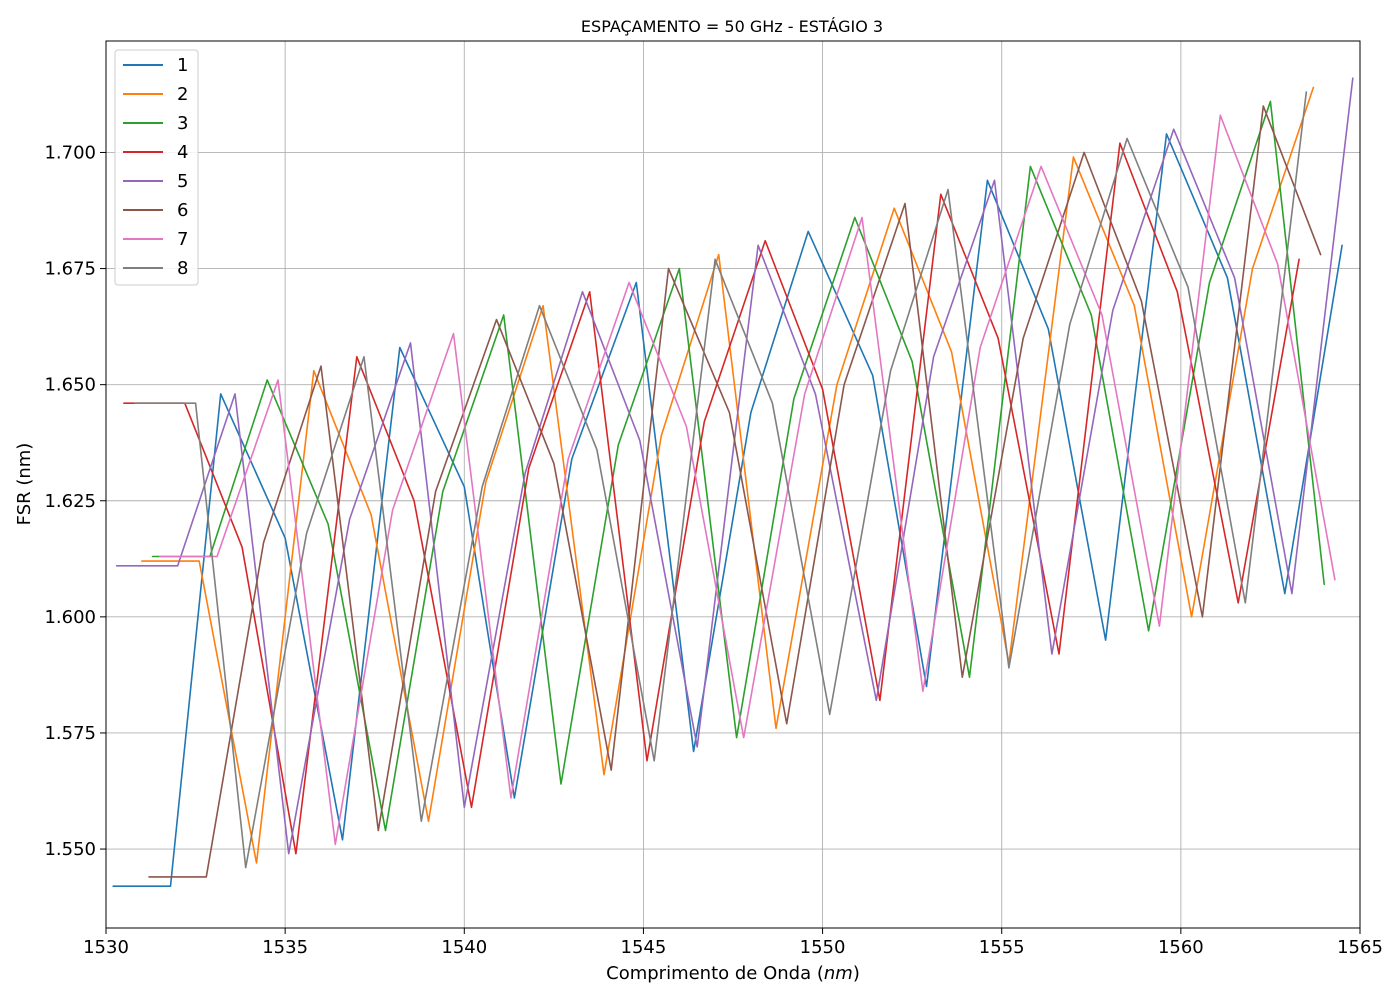  What do you see at coordinates (1002, 947) in the screenshot?
I see `x-tick-label: 1555` at bounding box center [1002, 947].